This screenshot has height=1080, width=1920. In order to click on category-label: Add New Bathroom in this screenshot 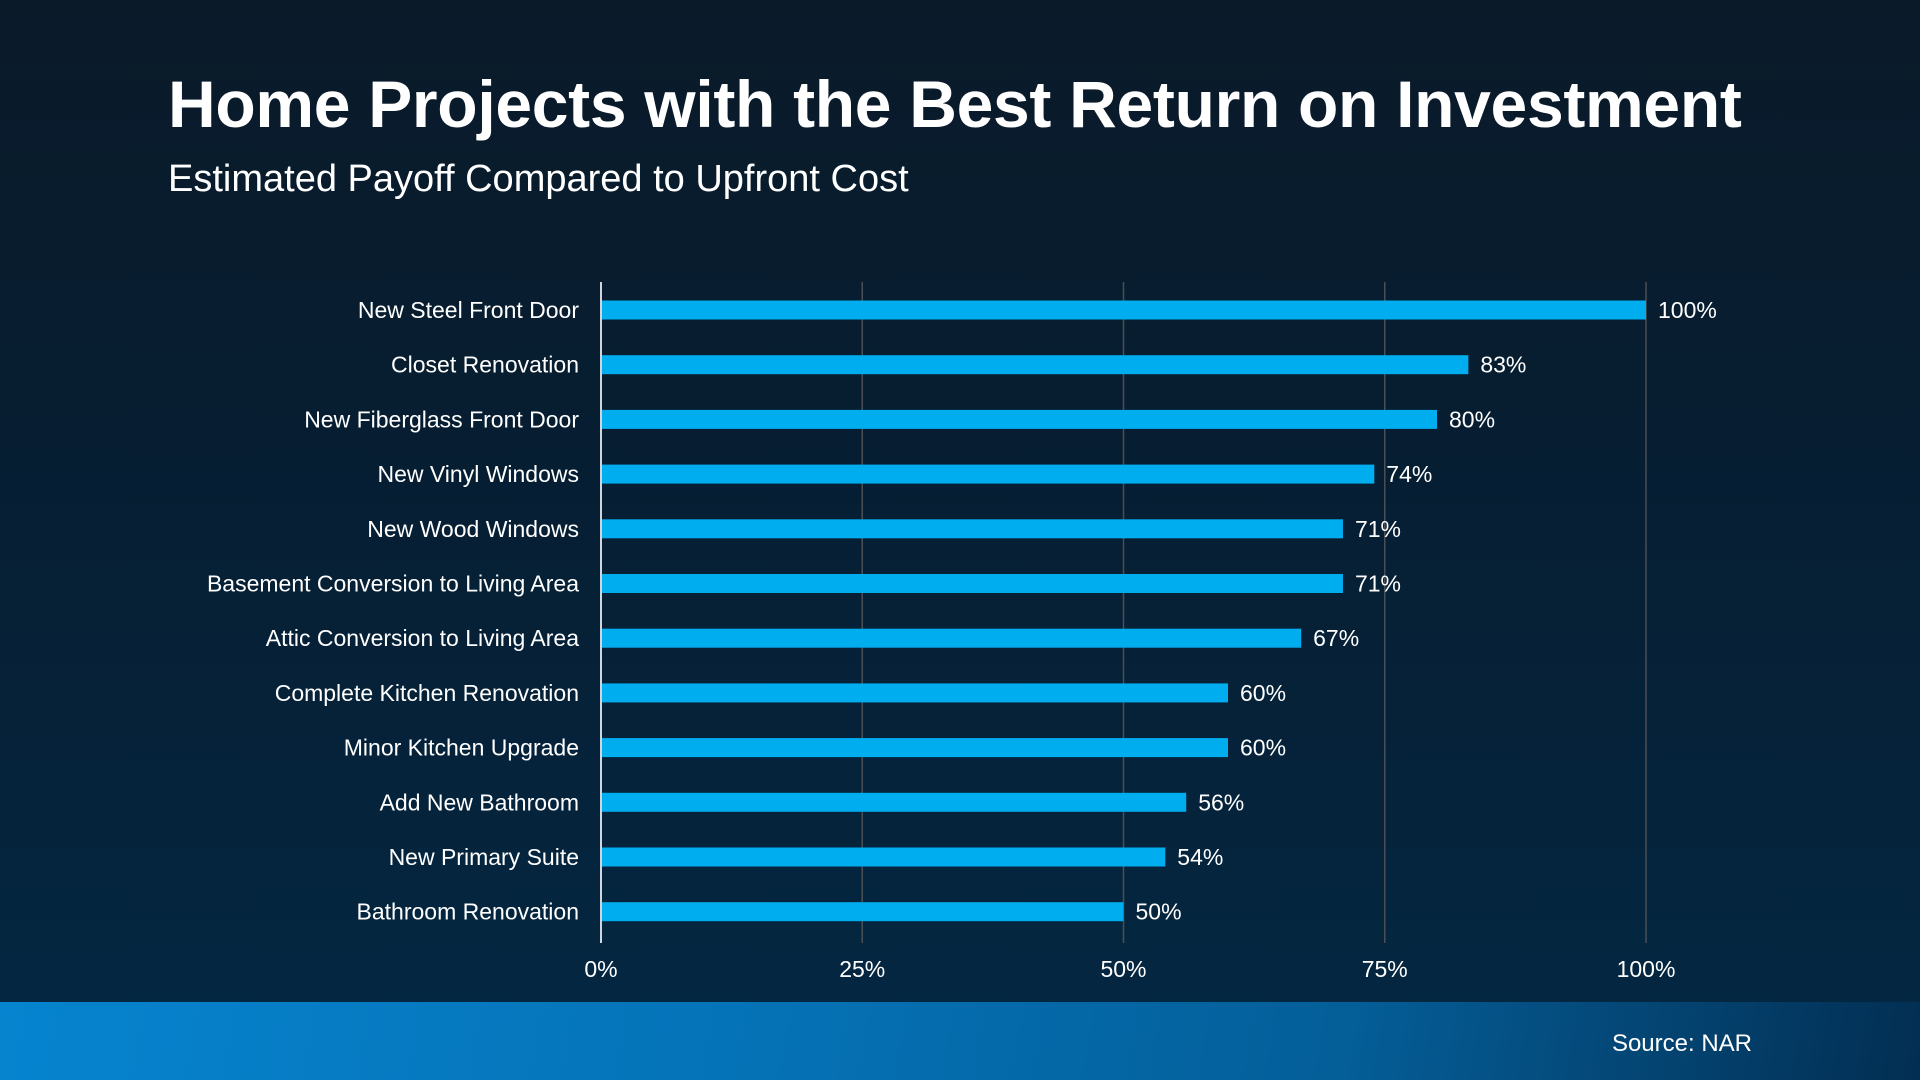, I will do `click(479, 802)`.